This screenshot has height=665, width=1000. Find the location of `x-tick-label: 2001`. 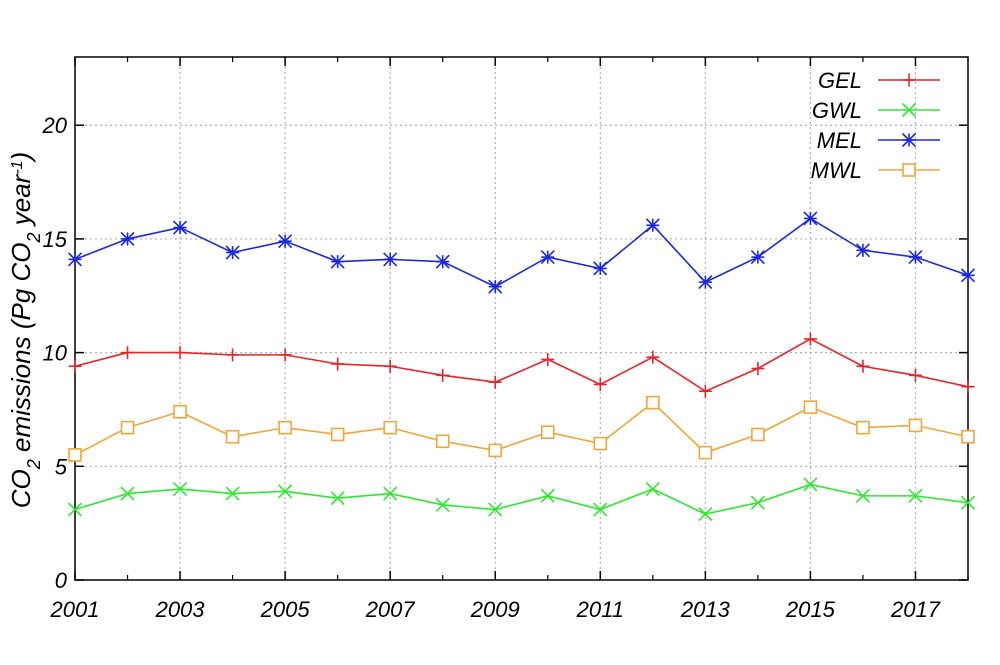

x-tick-label: 2001 is located at coordinates (75, 609).